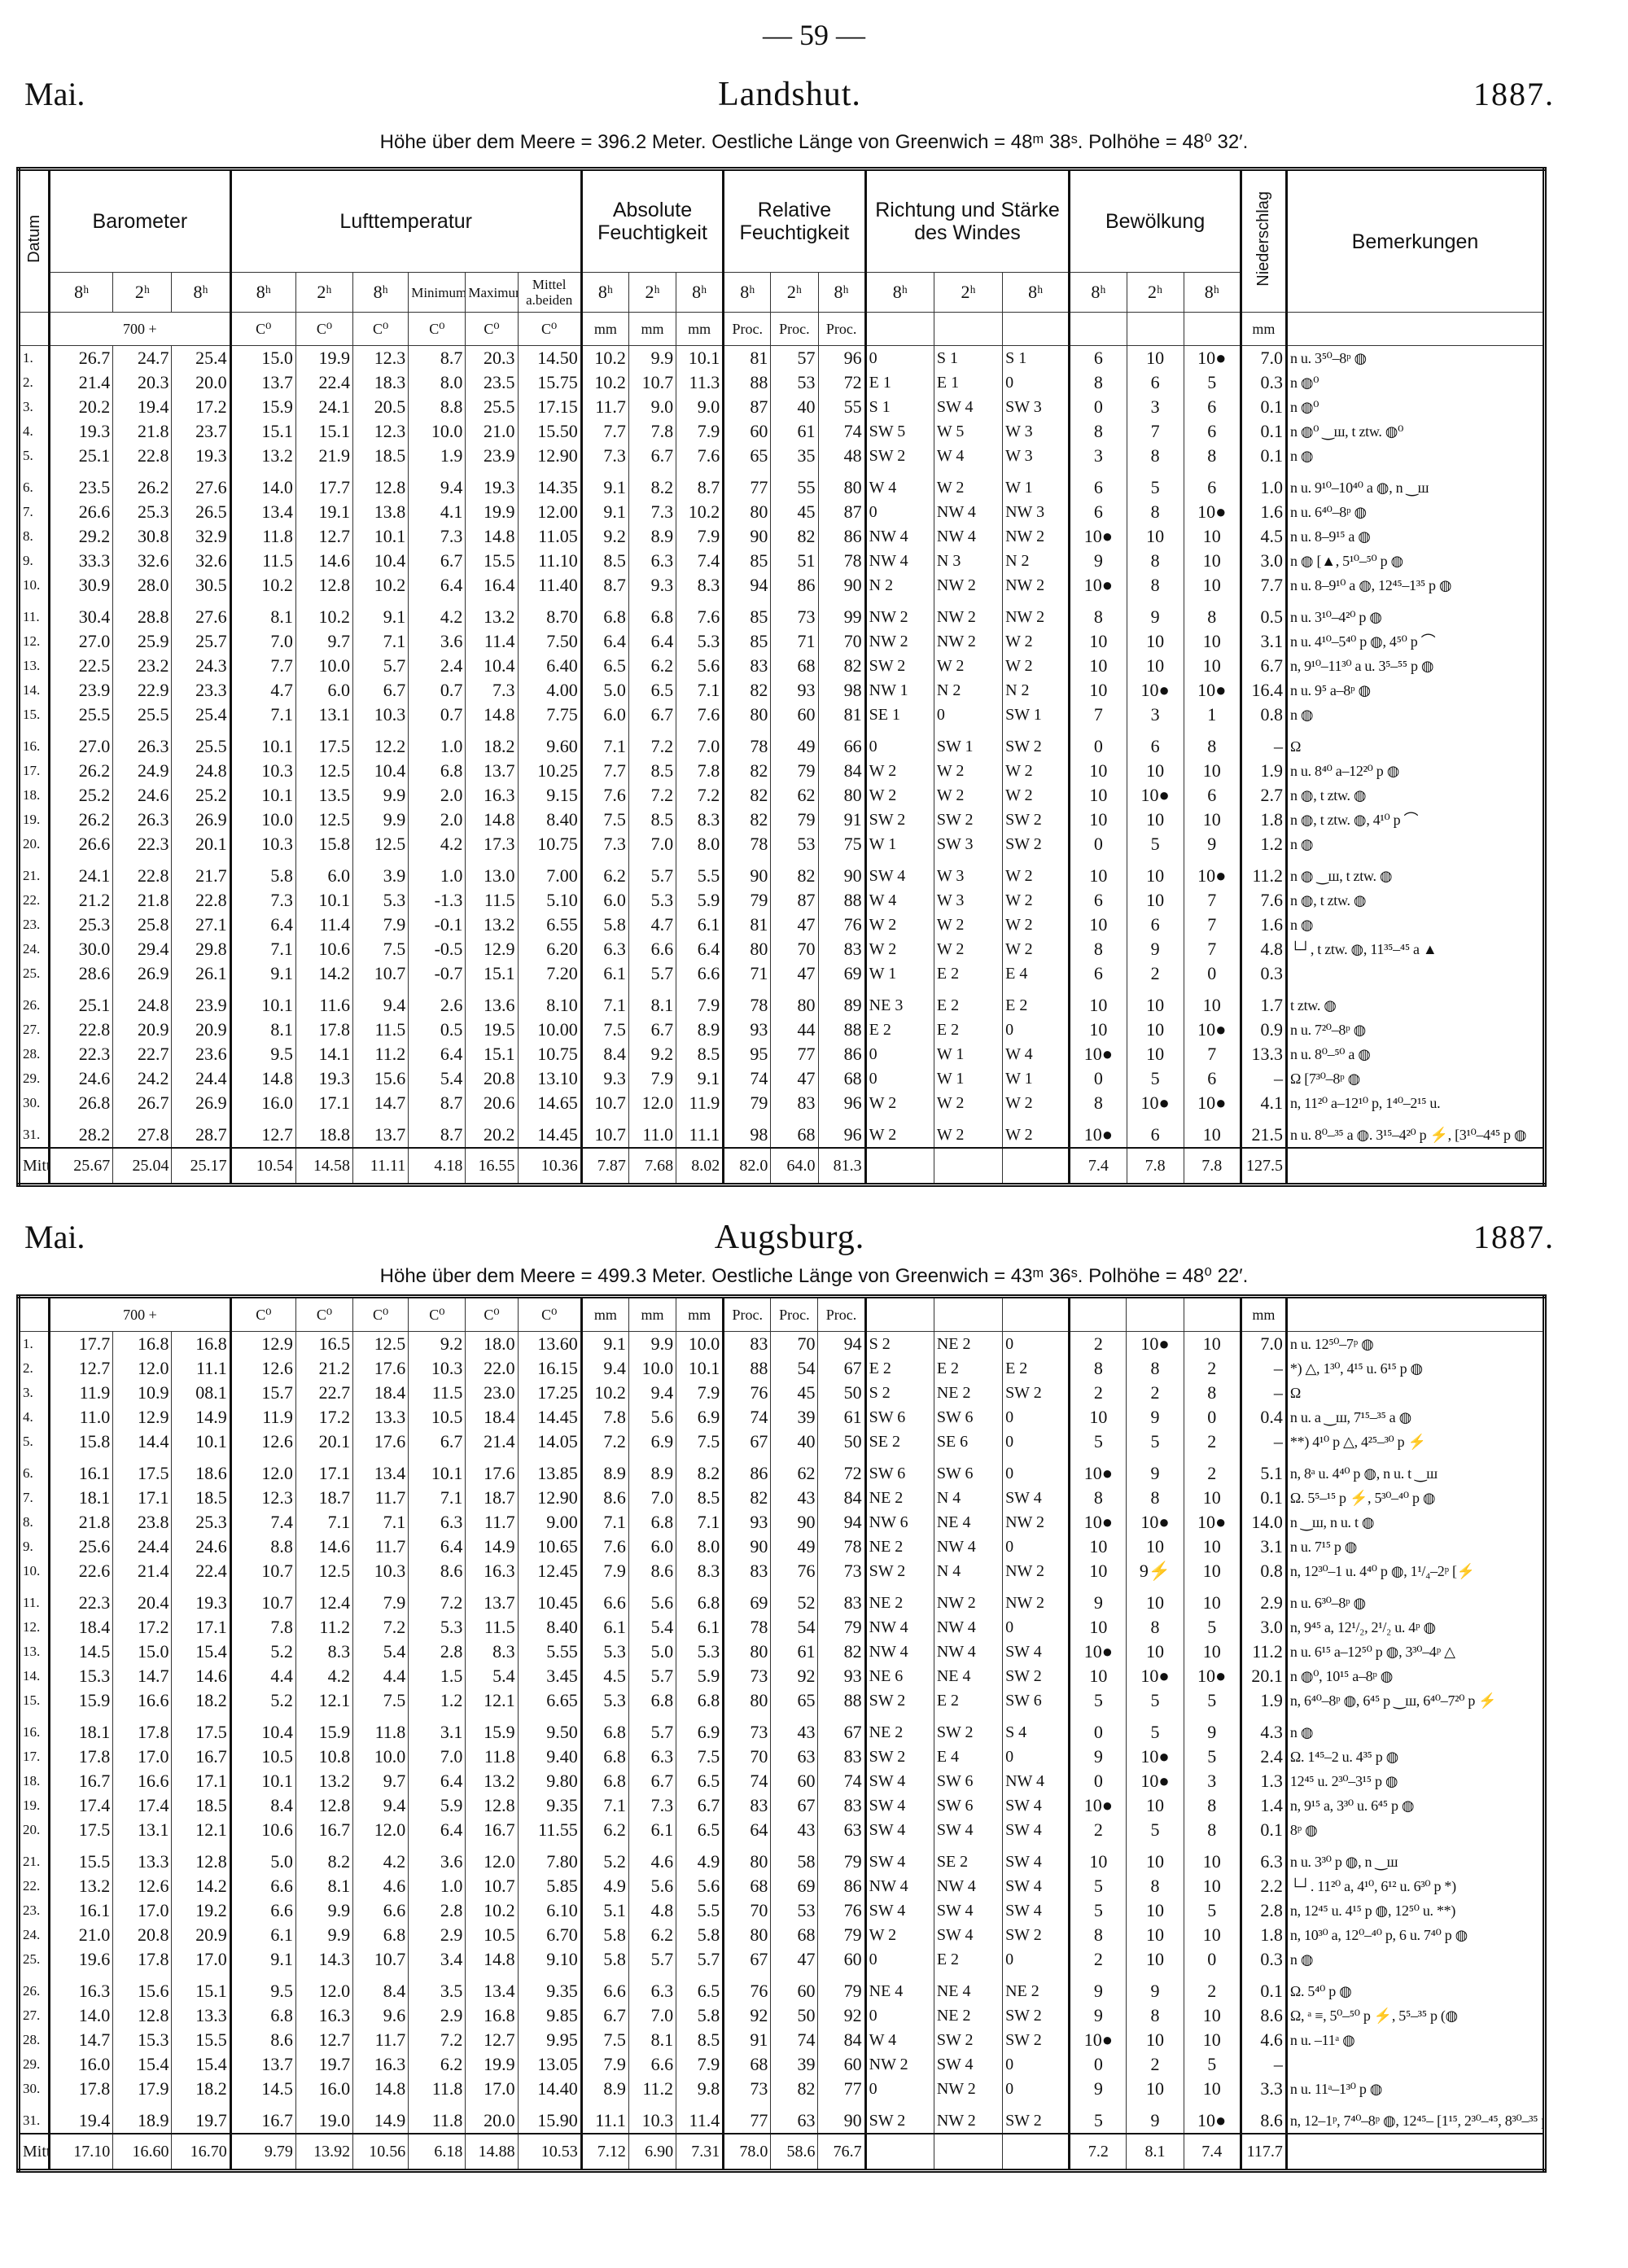 This screenshot has height=2268, width=1628. What do you see at coordinates (80, 484) in the screenshot?
I see `cell-baro-8h: 23.5` at bounding box center [80, 484].